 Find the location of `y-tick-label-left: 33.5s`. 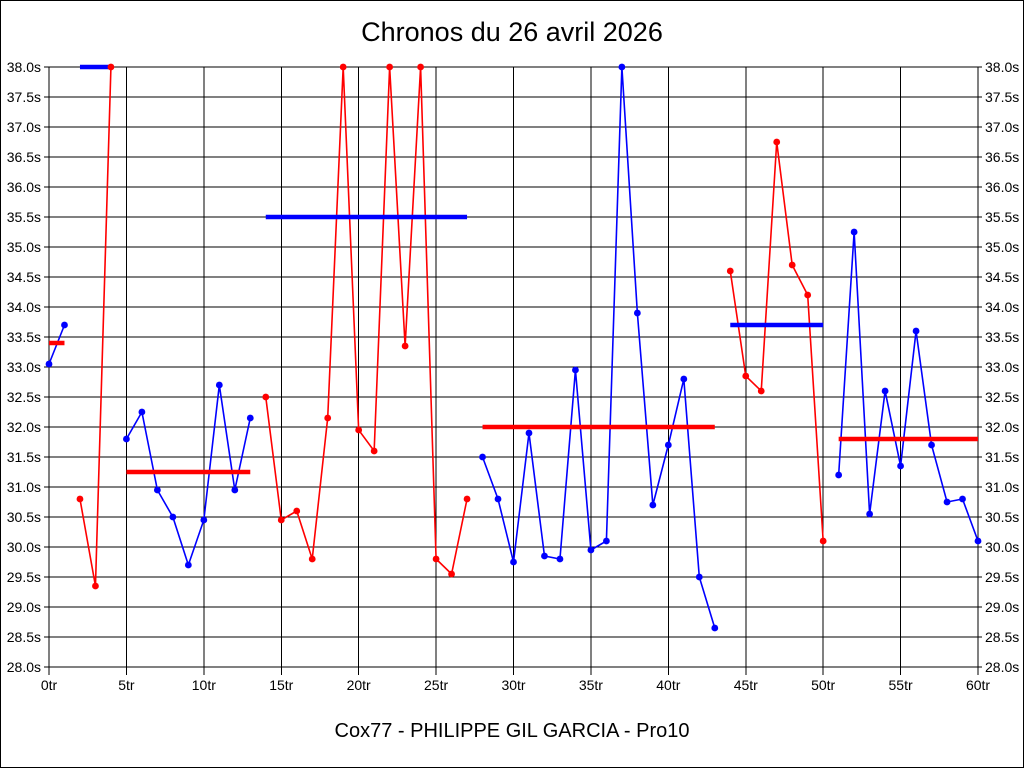

y-tick-label-left: 33.5s is located at coordinates (24, 337).